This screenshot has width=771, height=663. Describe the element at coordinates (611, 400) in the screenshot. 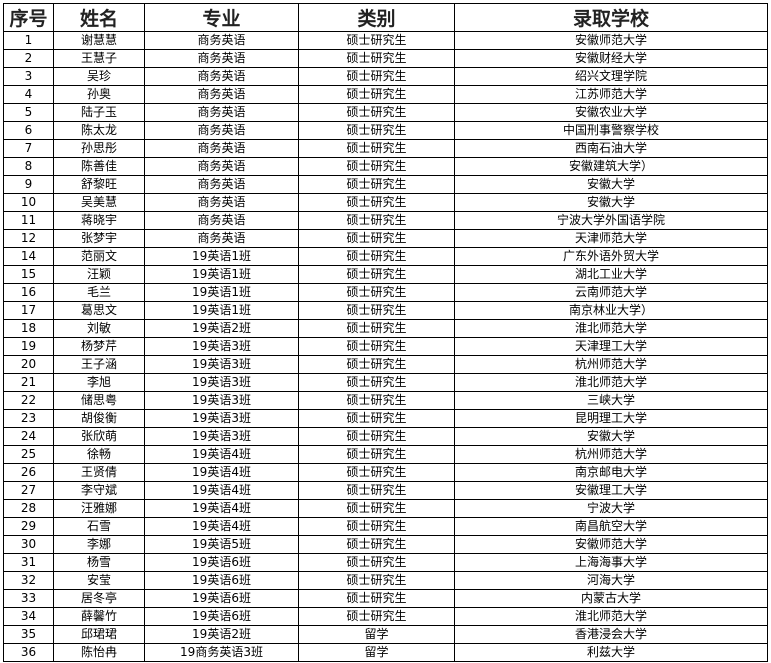

I see `cell-school: 三峡大学` at that location.